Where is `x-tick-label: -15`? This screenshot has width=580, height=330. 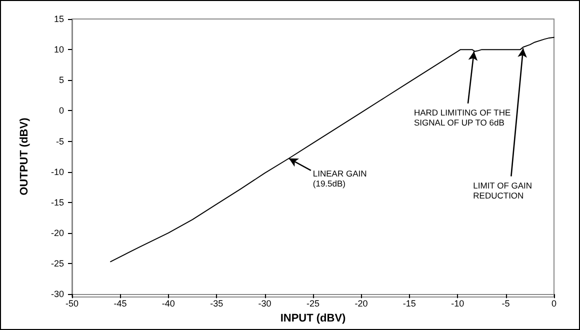
x-tick-label: -15 is located at coordinates (409, 303).